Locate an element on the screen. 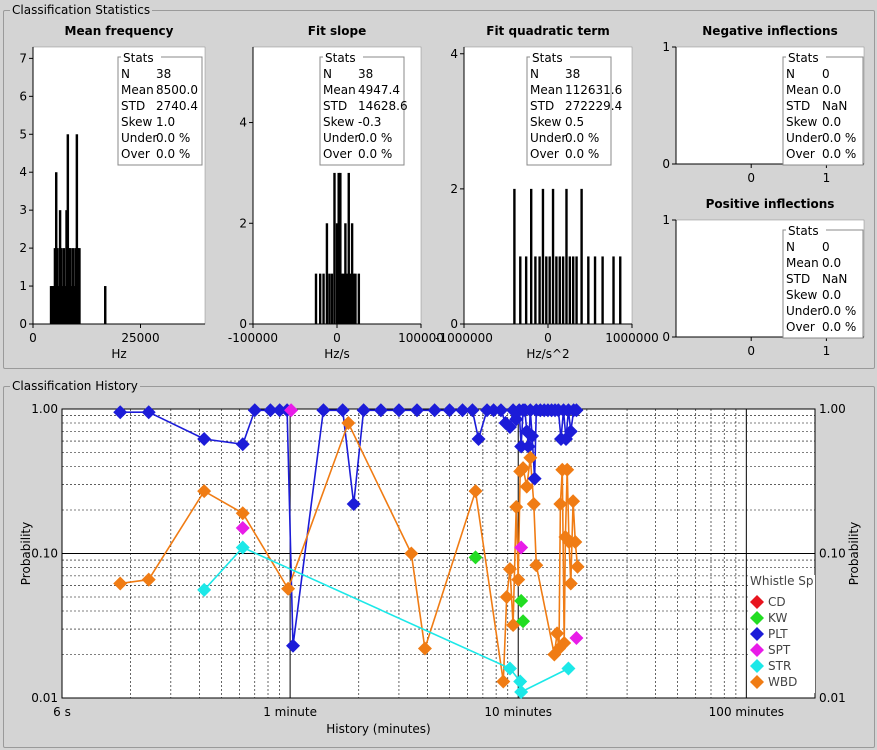  stats-value: 0.0 is located at coordinates (831, 122).